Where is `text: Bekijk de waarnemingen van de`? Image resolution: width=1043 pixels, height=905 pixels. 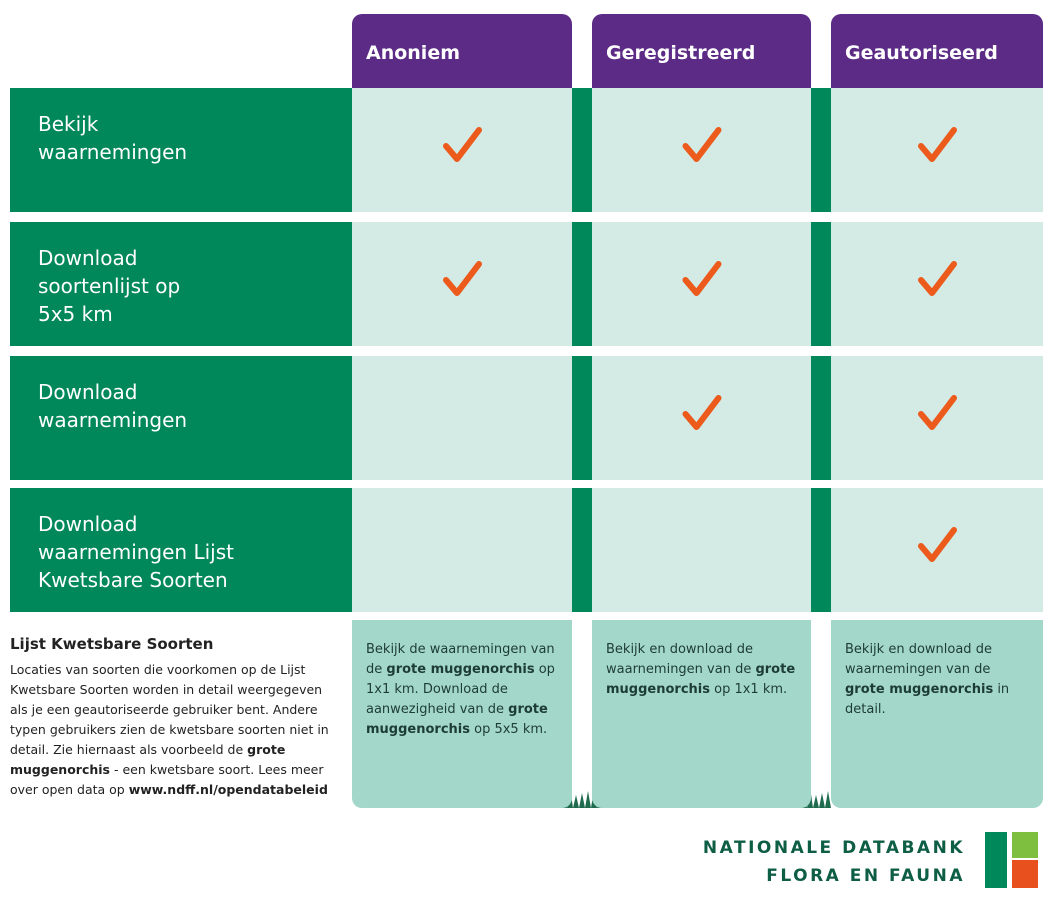
text: Bekijk de waarnemingen van de is located at coordinates (460, 659).